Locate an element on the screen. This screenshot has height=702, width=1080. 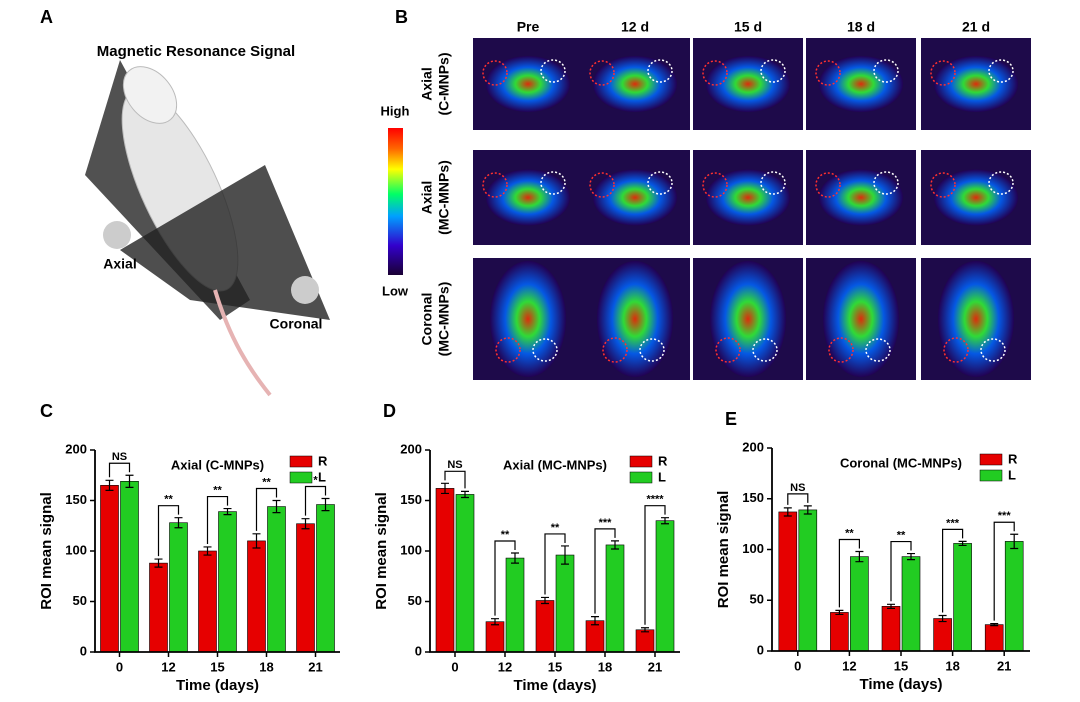
significance-label: *** is located at coordinates (953, 523).